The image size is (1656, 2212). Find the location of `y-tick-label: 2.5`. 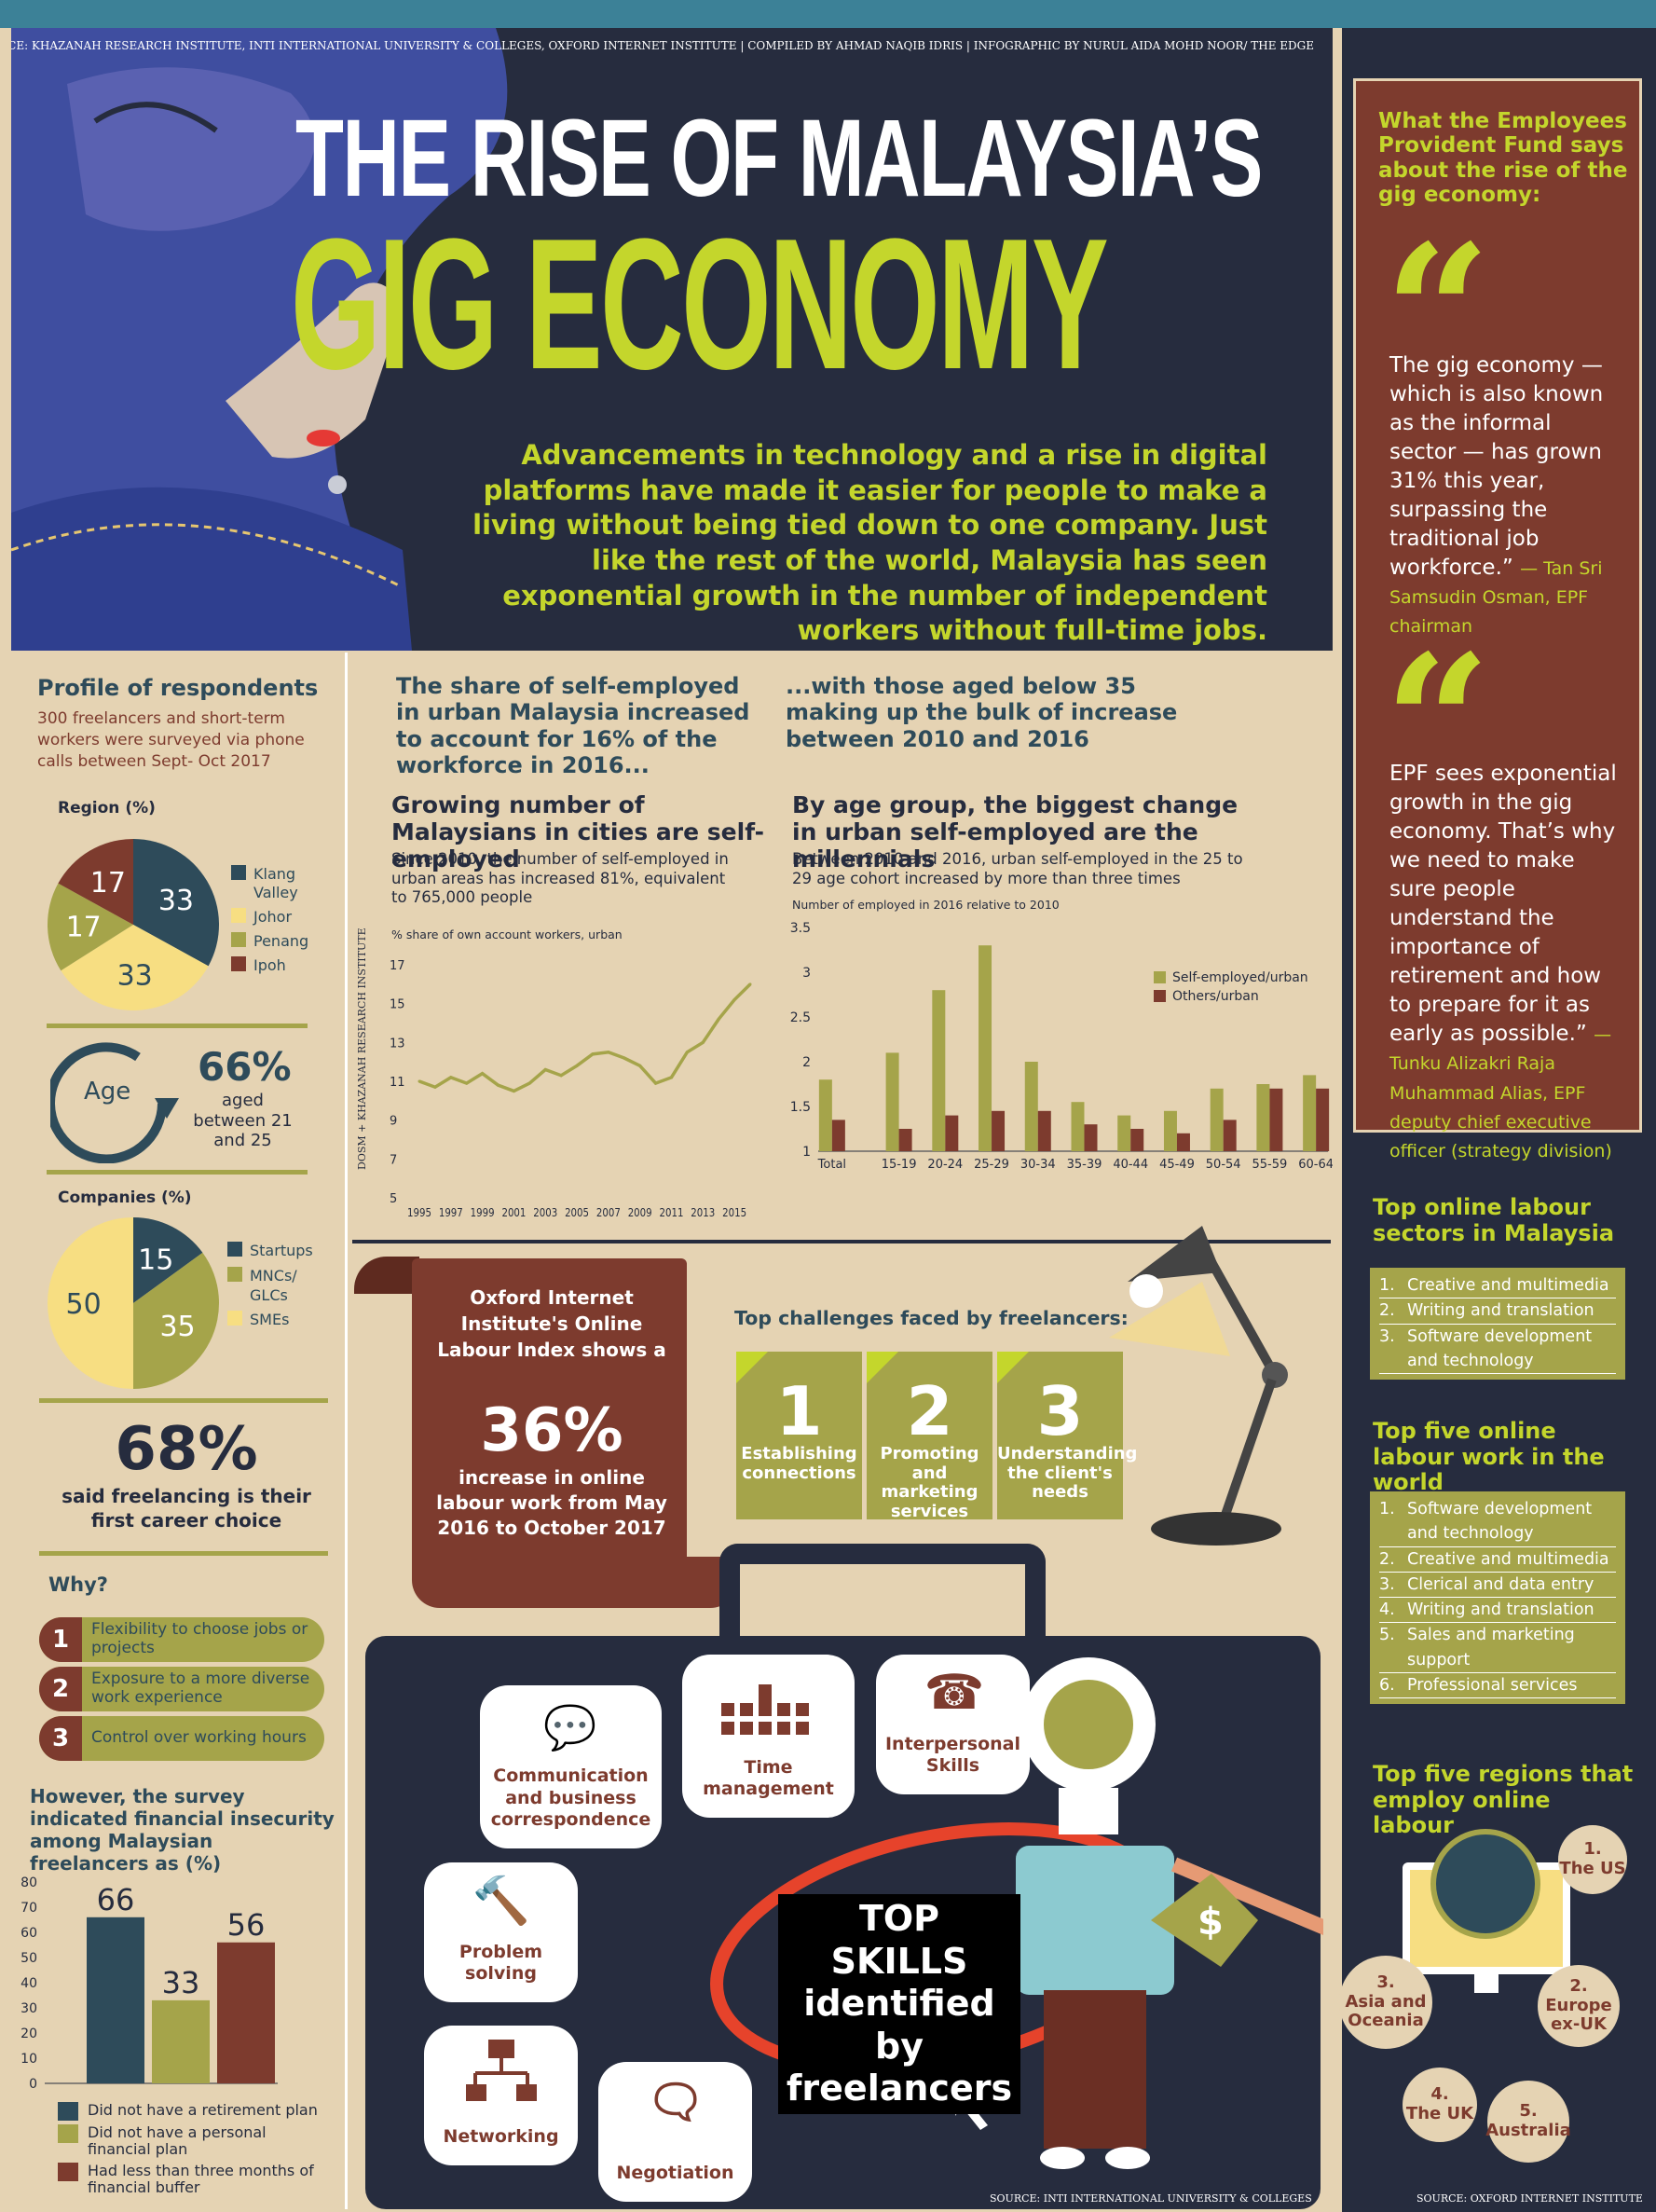

y-tick-label: 2.5 is located at coordinates (800, 1017).